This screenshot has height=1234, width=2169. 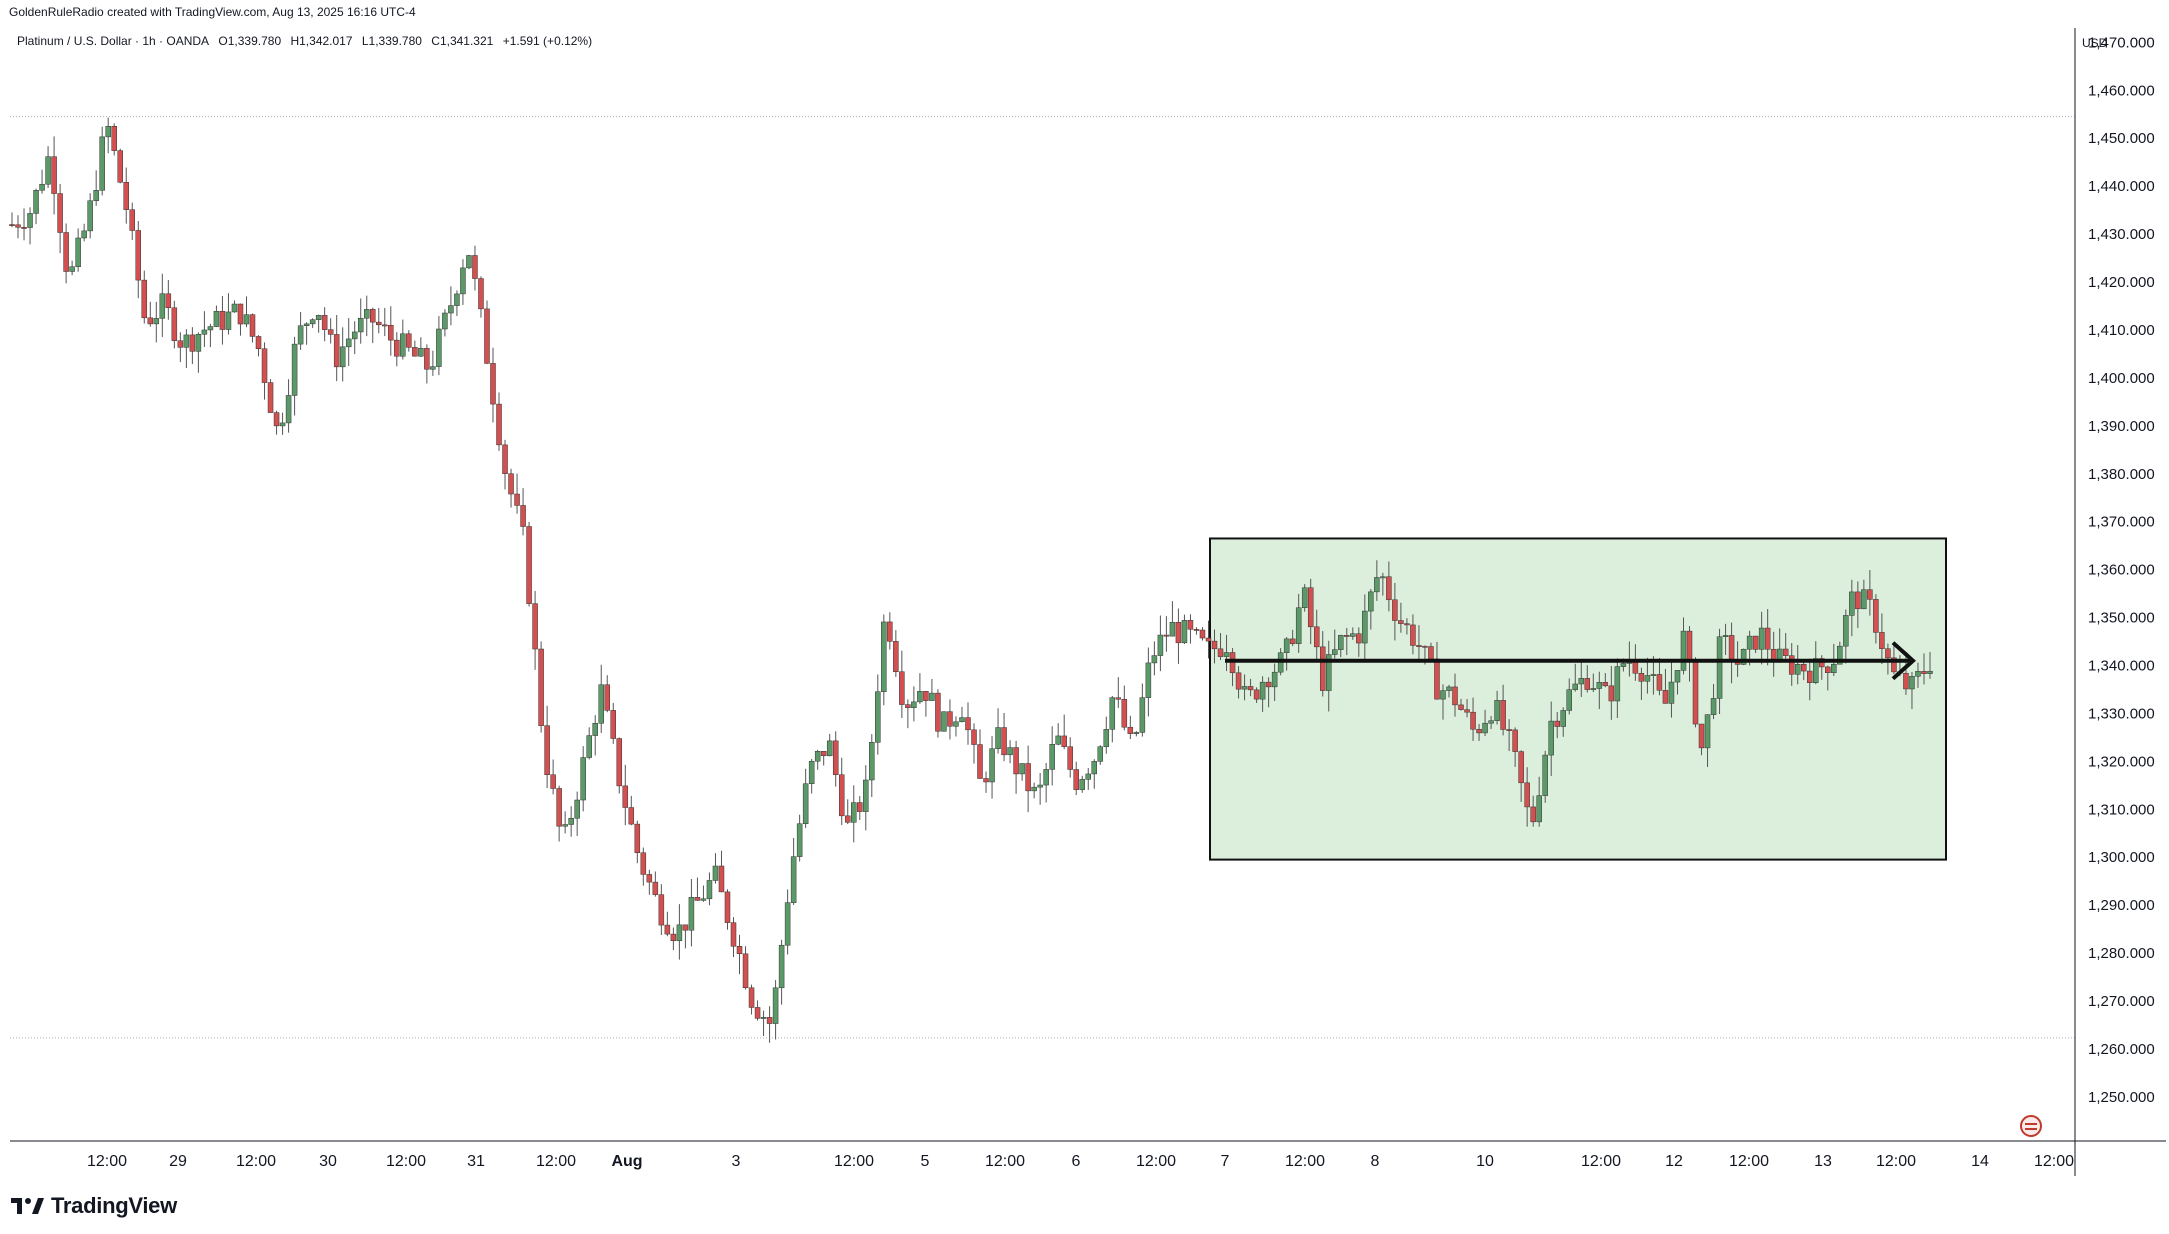 What do you see at coordinates (2121, 234) in the screenshot?
I see `y-tick-label: 1,430.000` at bounding box center [2121, 234].